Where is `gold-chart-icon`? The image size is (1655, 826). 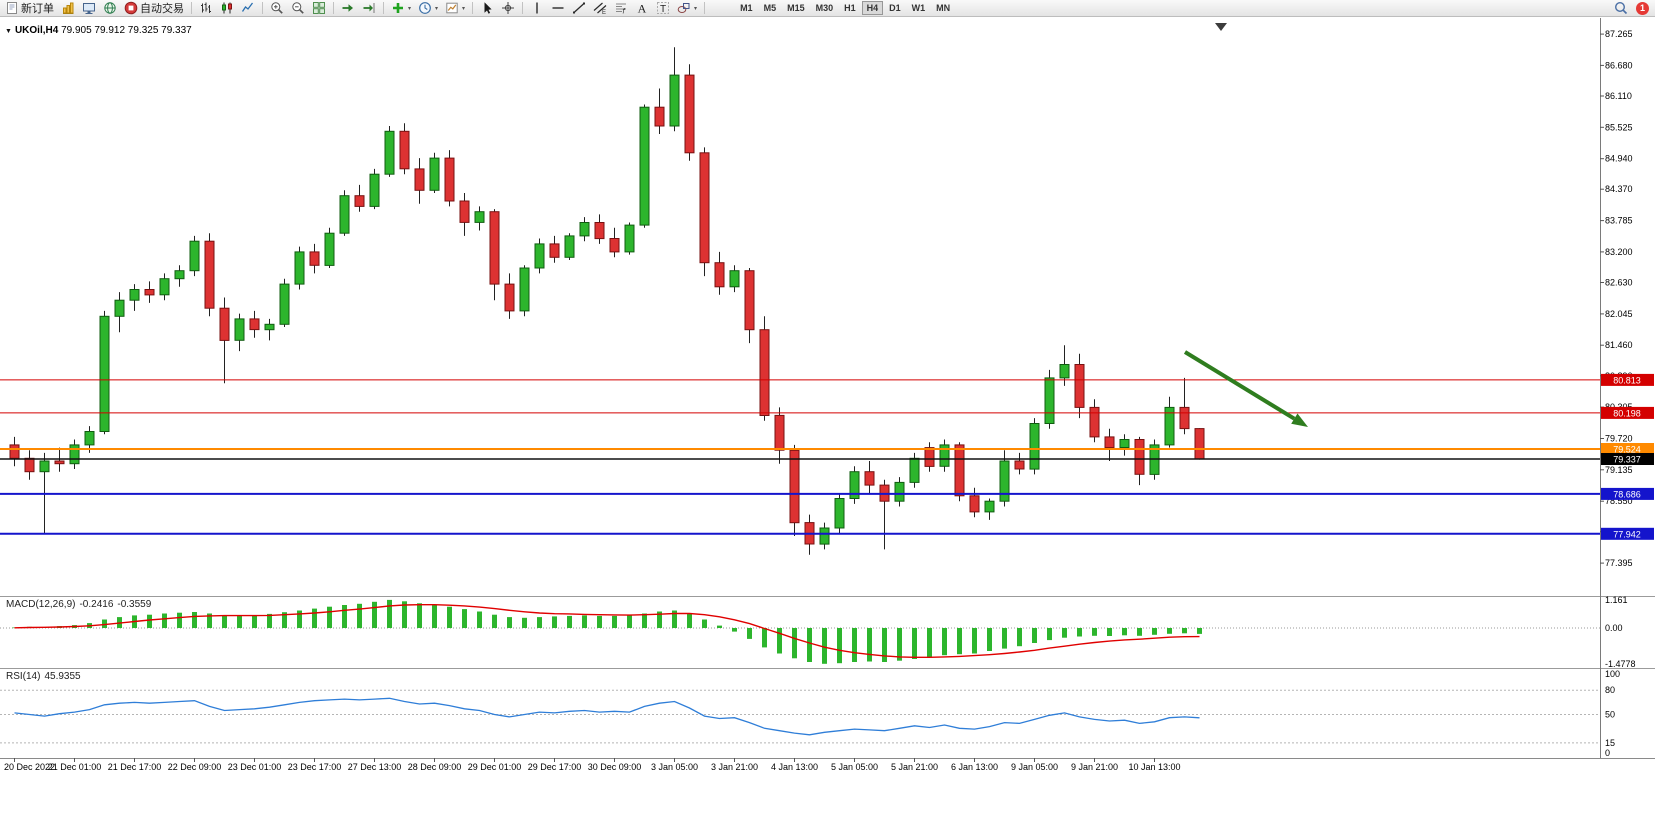
gold-chart-icon is located at coordinates (68, 8).